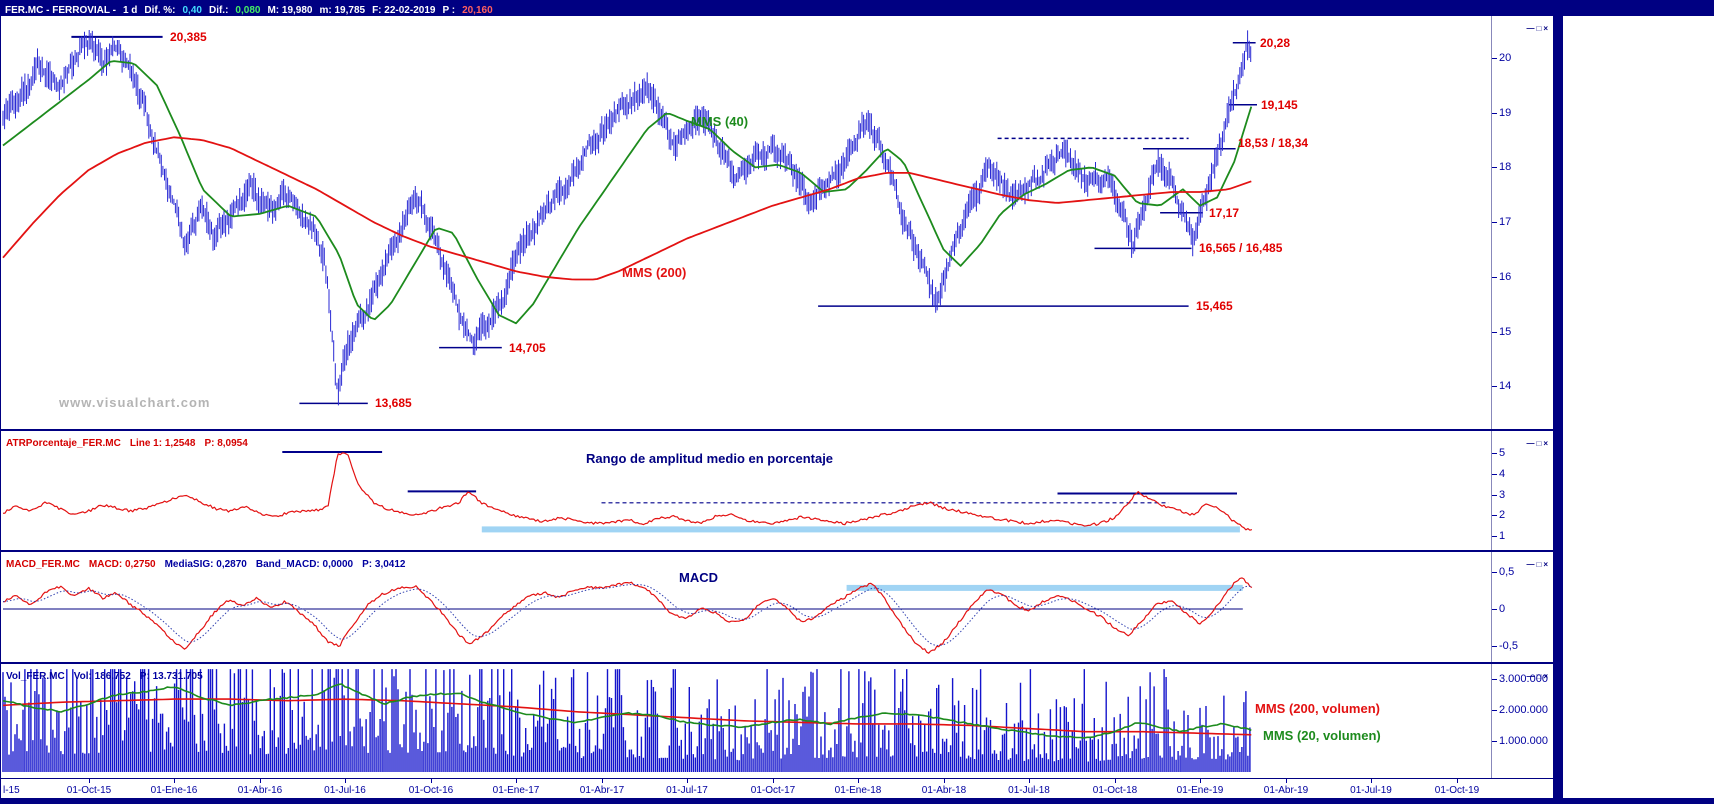  Describe the element at coordinates (1523, 741) in the screenshot. I see `y-tick-label: 1.000.000` at that location.